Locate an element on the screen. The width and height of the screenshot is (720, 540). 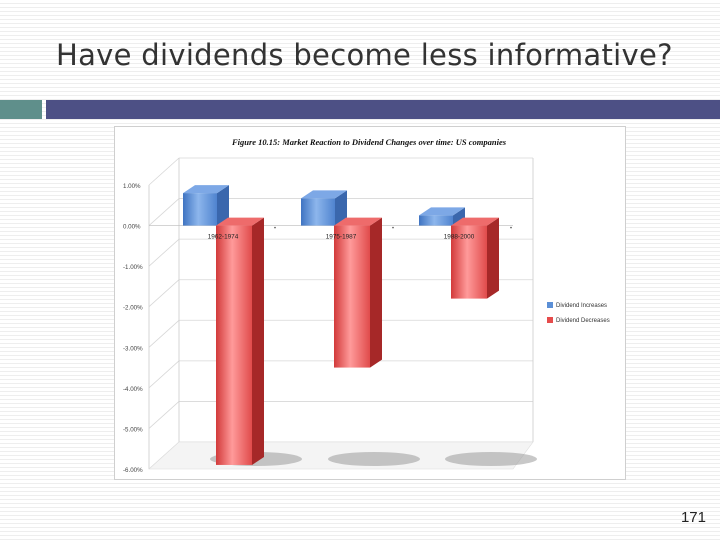
bar-increase-1-top is located at coordinates (324, 194).